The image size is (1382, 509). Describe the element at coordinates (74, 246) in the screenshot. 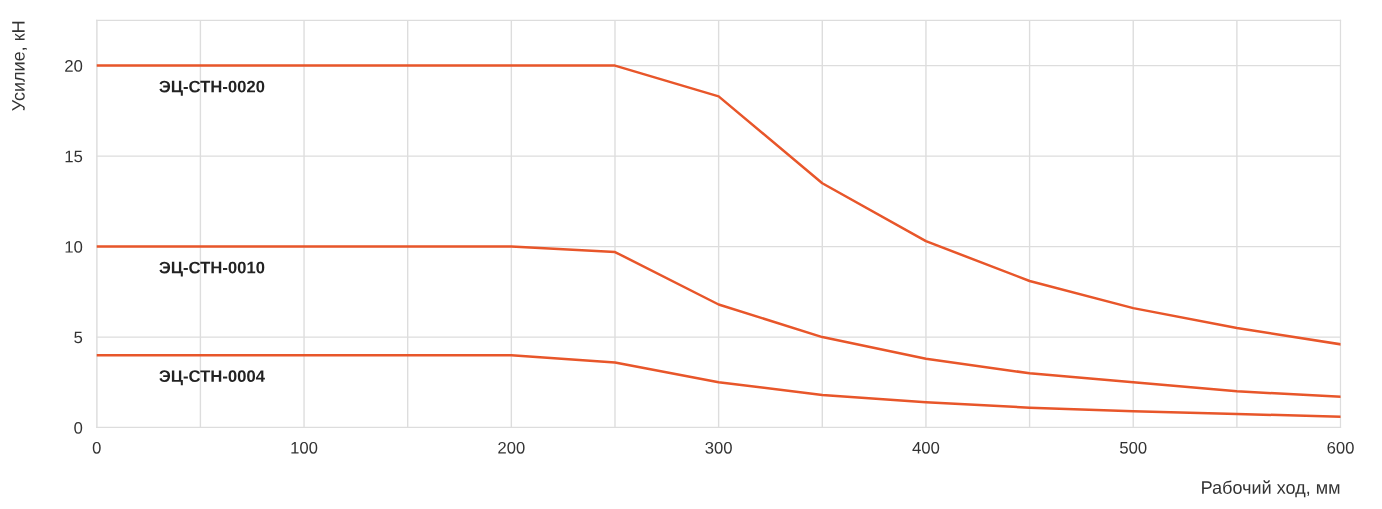

I see `y-tick-label: 10` at that location.